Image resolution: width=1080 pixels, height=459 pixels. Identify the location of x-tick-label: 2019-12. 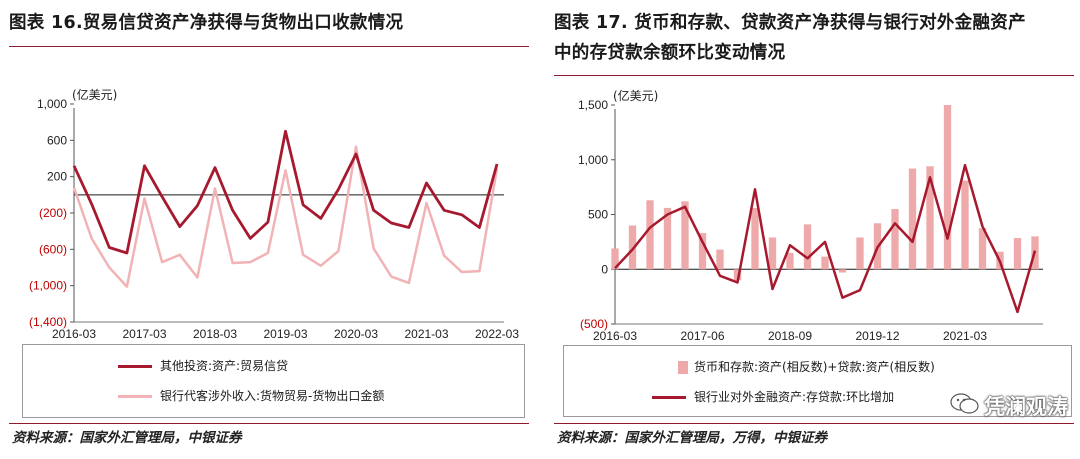
(877, 336).